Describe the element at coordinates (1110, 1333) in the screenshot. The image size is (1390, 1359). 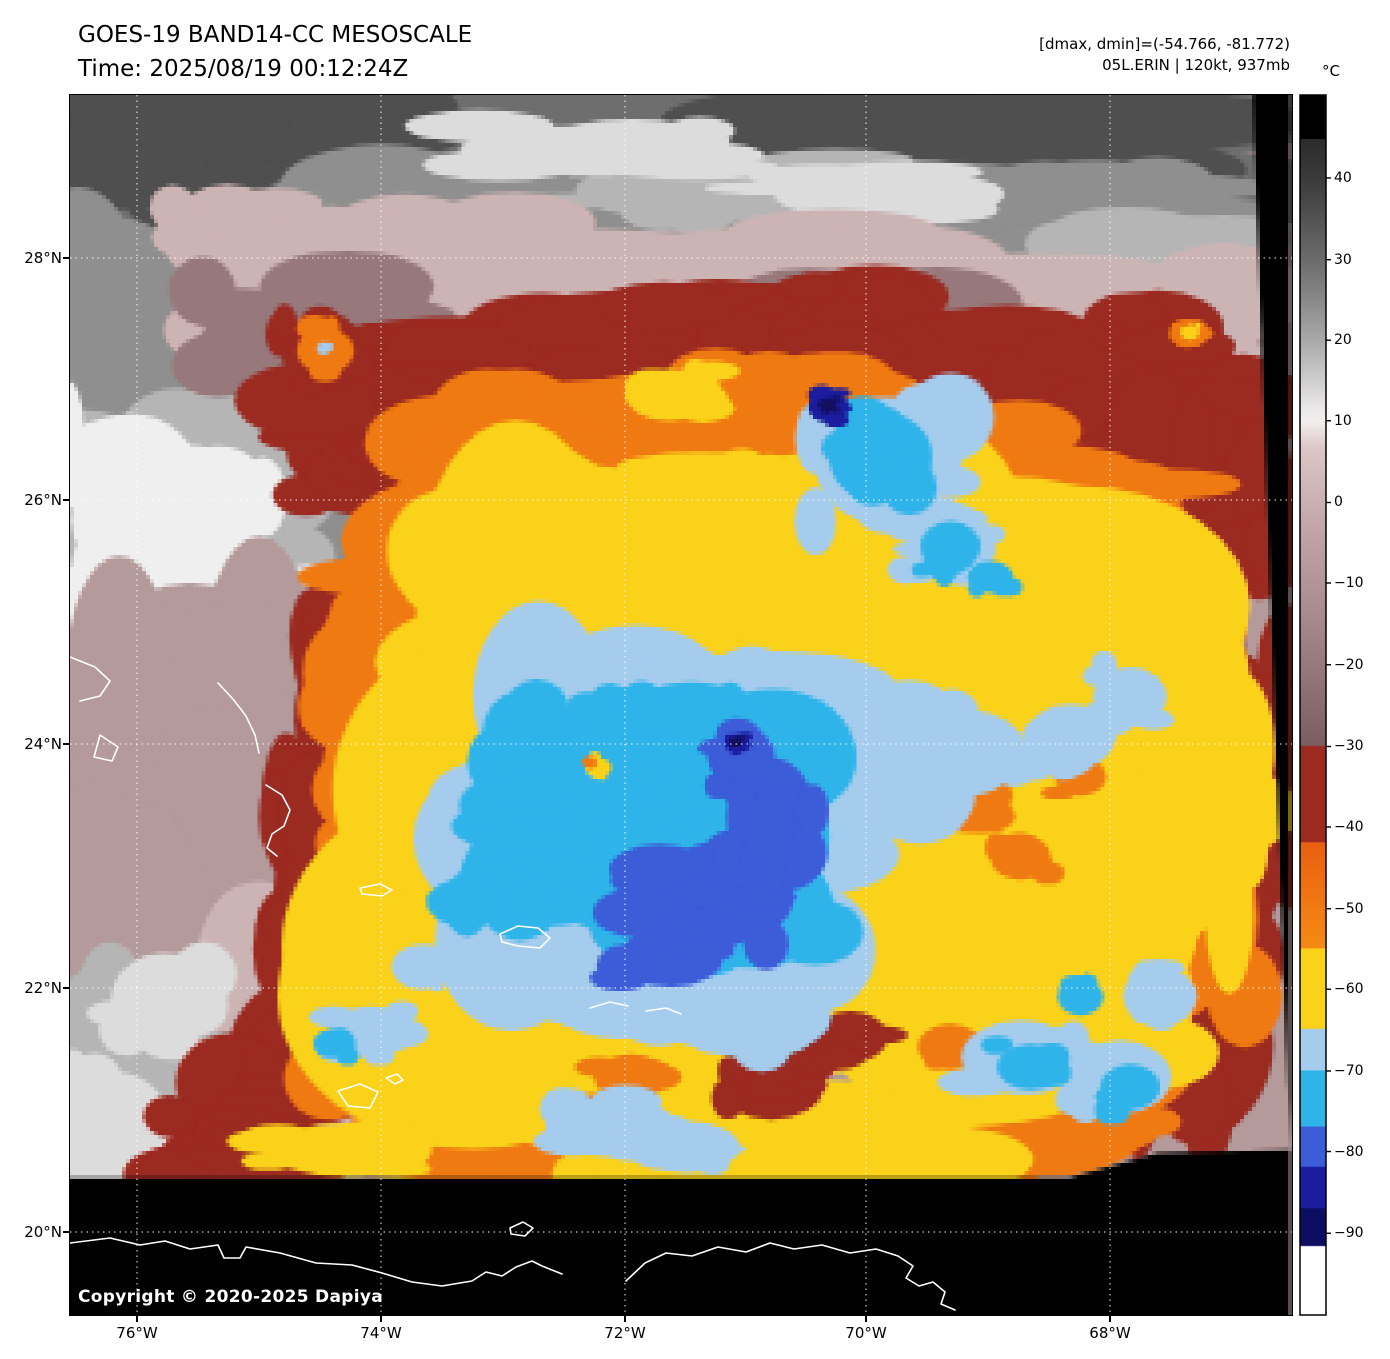
I see `lon-tick-label: 68°W` at that location.